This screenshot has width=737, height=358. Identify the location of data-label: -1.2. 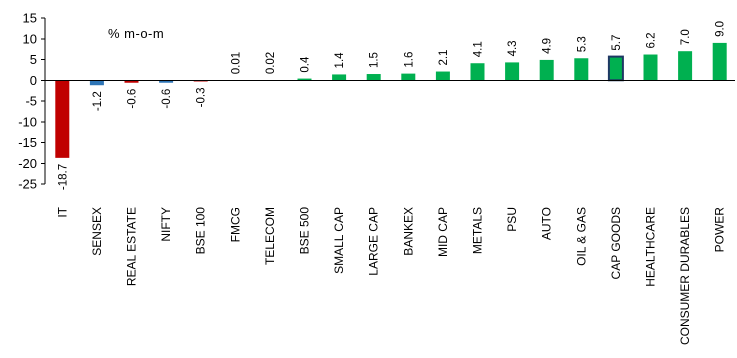
(98, 101).